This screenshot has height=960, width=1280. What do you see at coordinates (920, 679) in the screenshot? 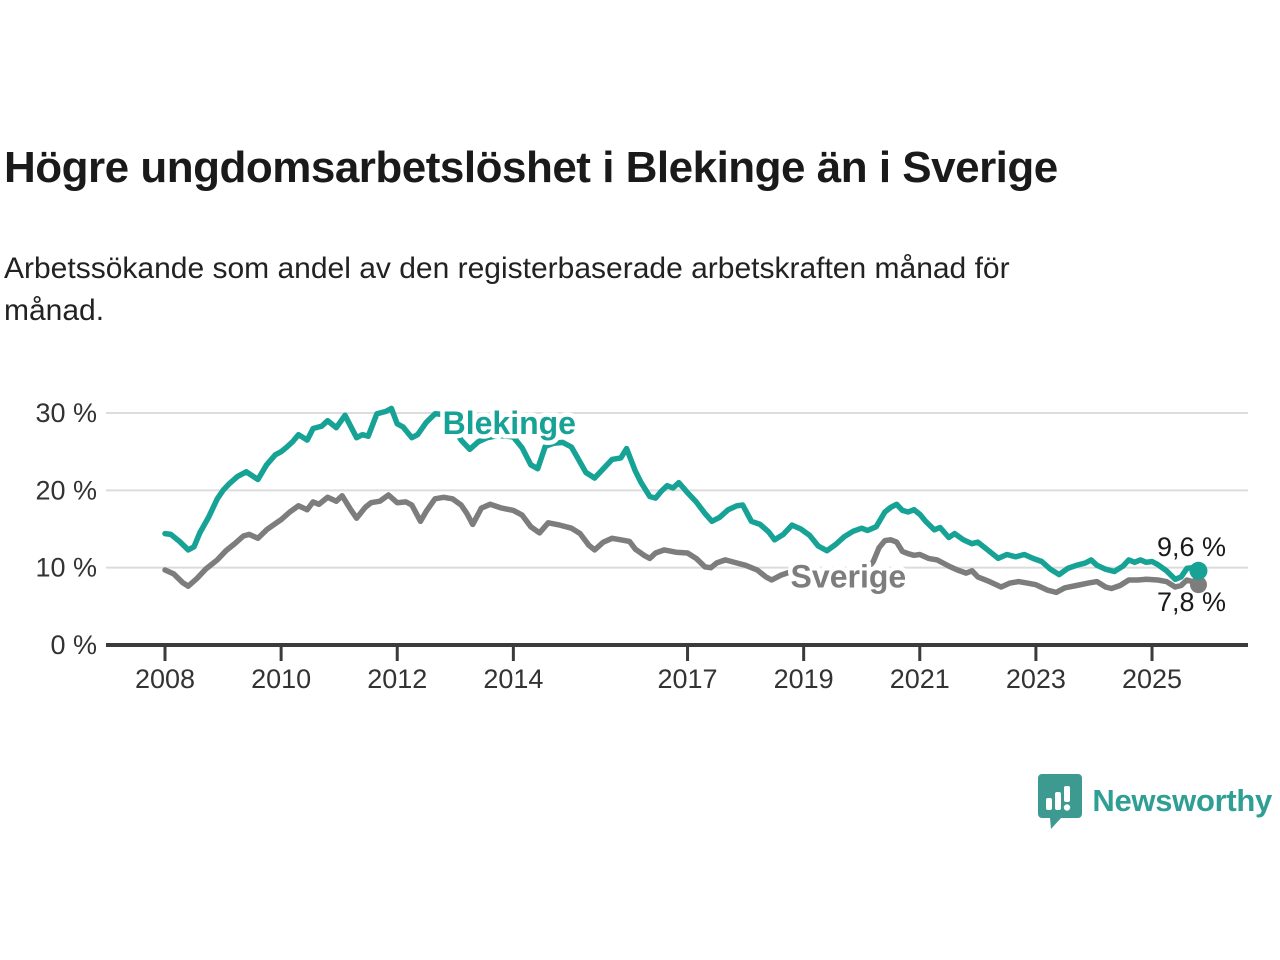
I see `x-tick-label: 2021` at bounding box center [920, 679].